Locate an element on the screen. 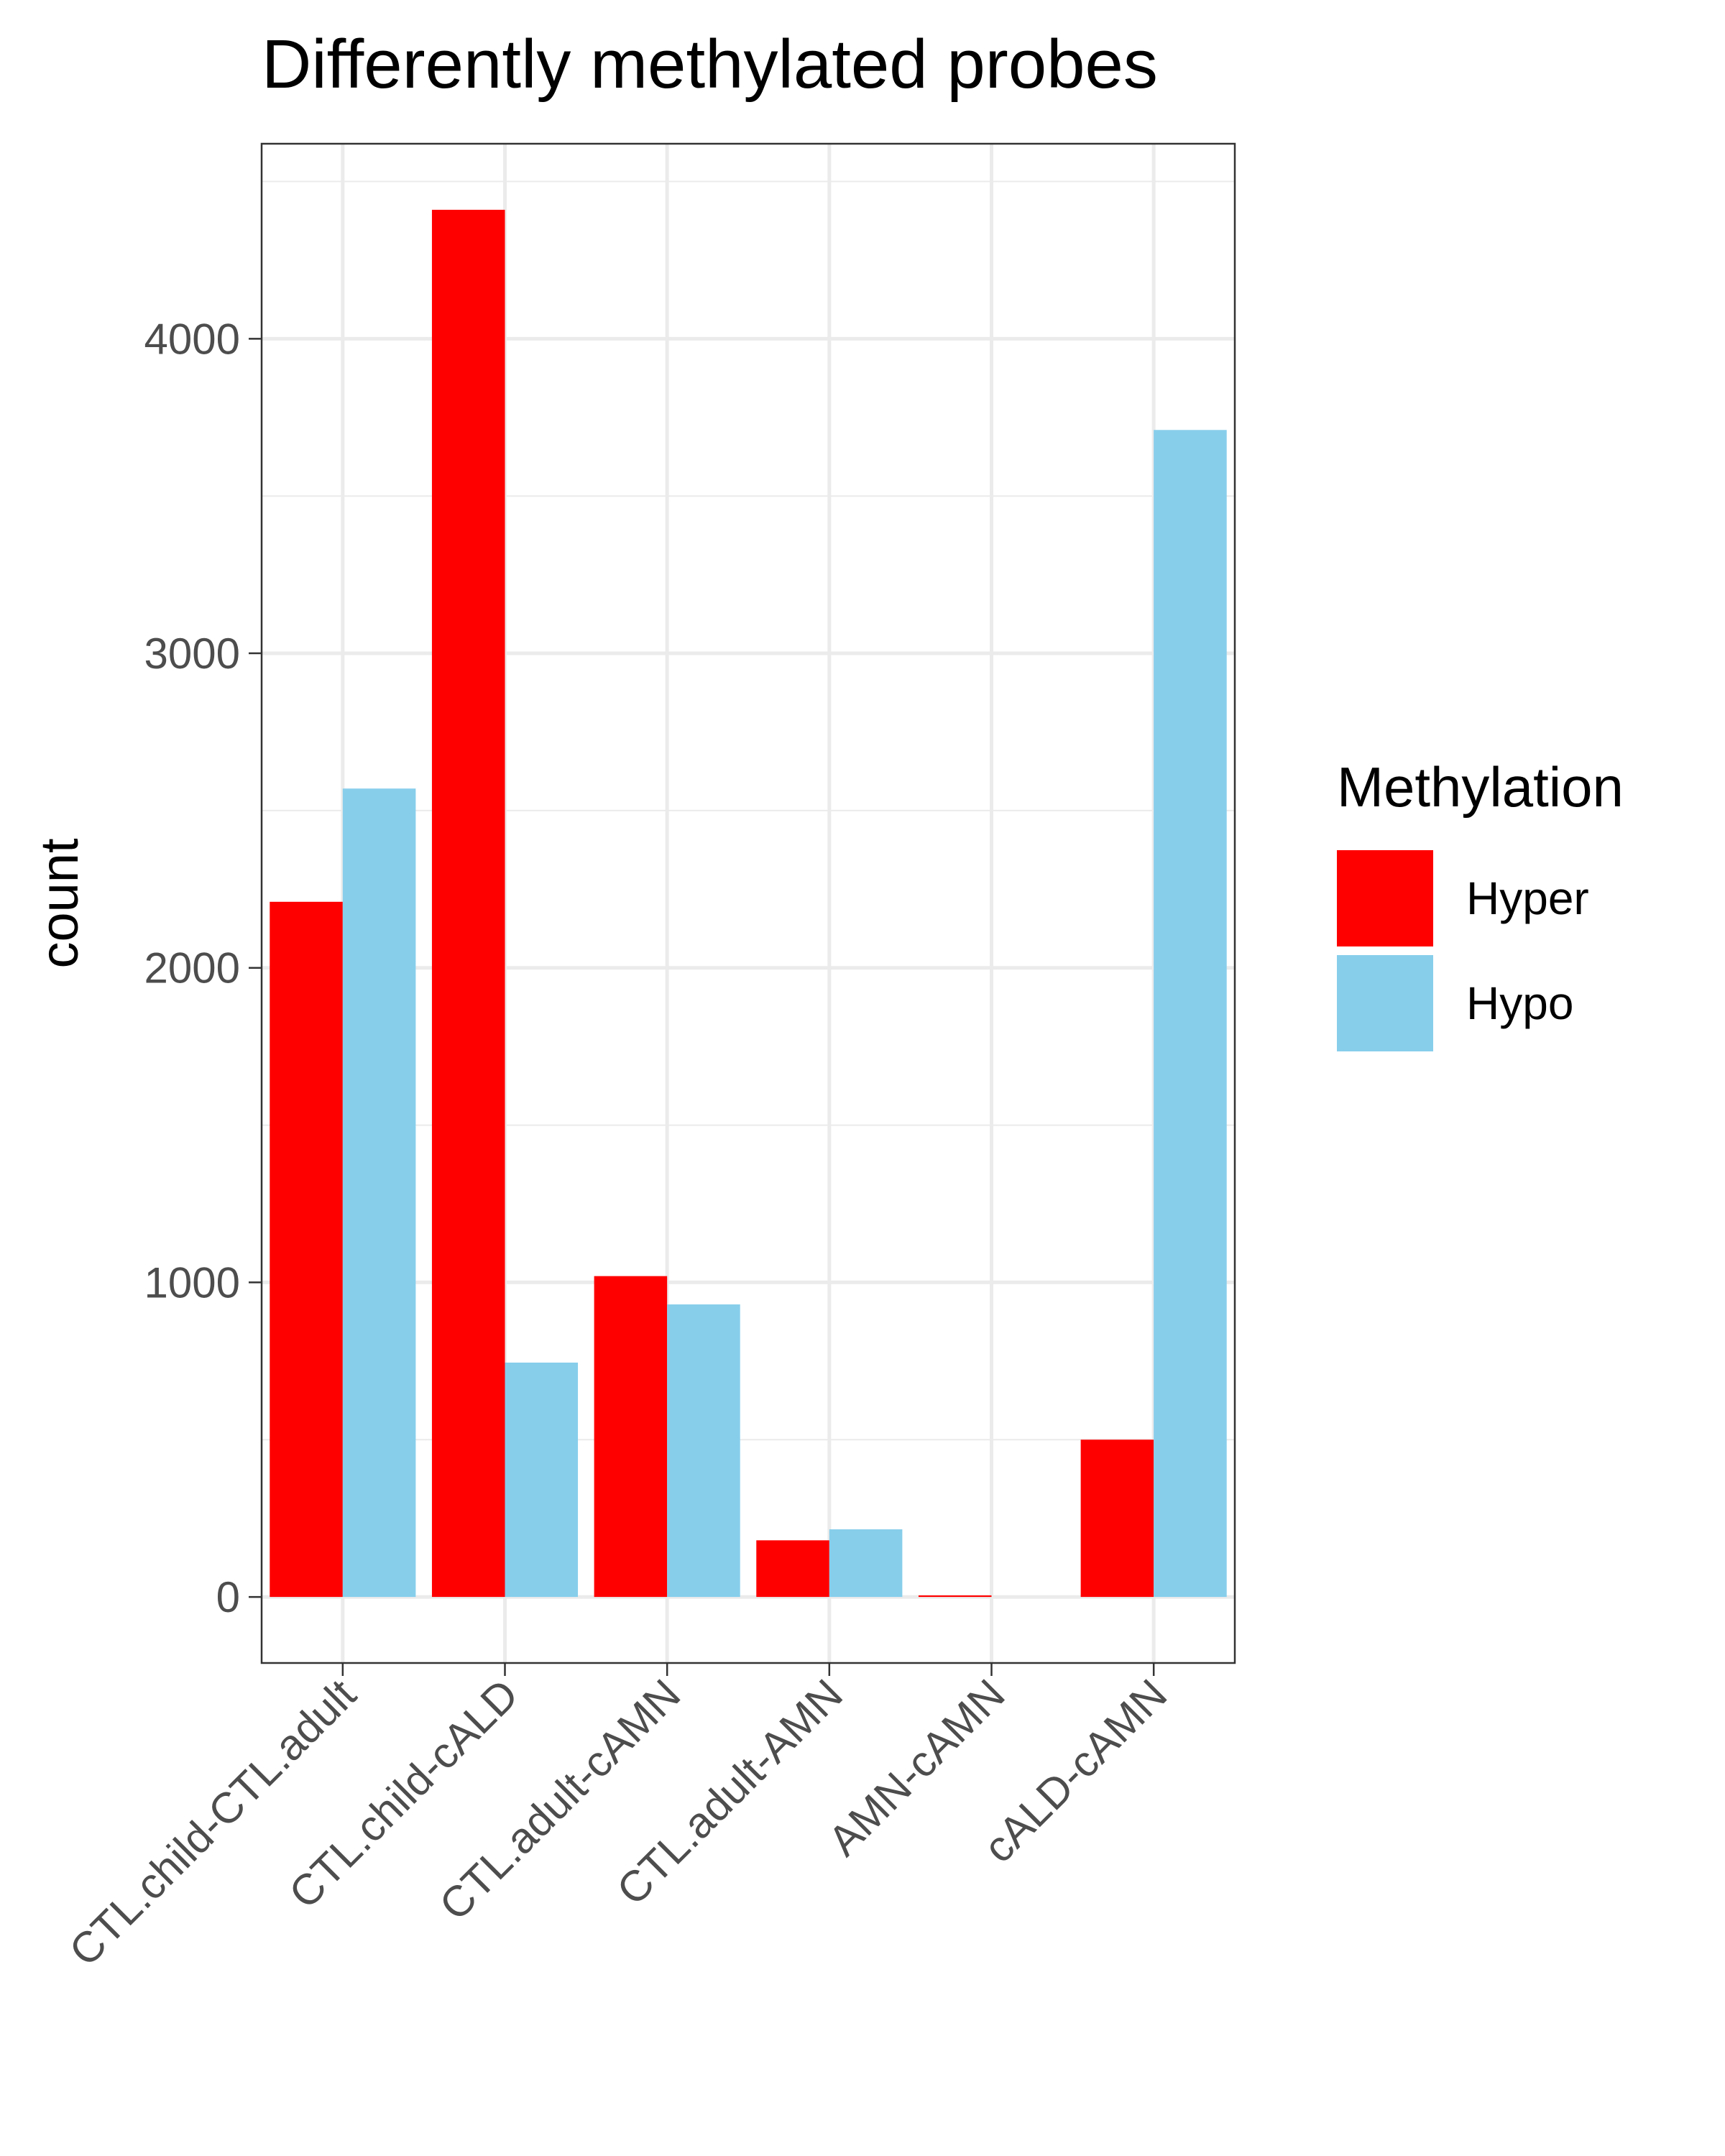 The image size is (1725, 2156). y-tick-label: 4000 is located at coordinates (192, 339).